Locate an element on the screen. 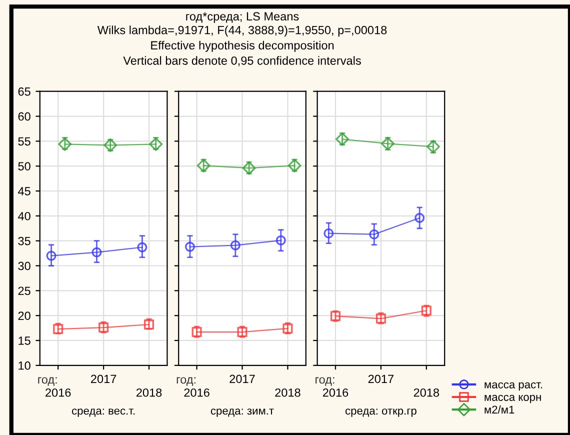 The width and height of the screenshot is (570, 435). y-tick-label: 45 is located at coordinates (24, 191).